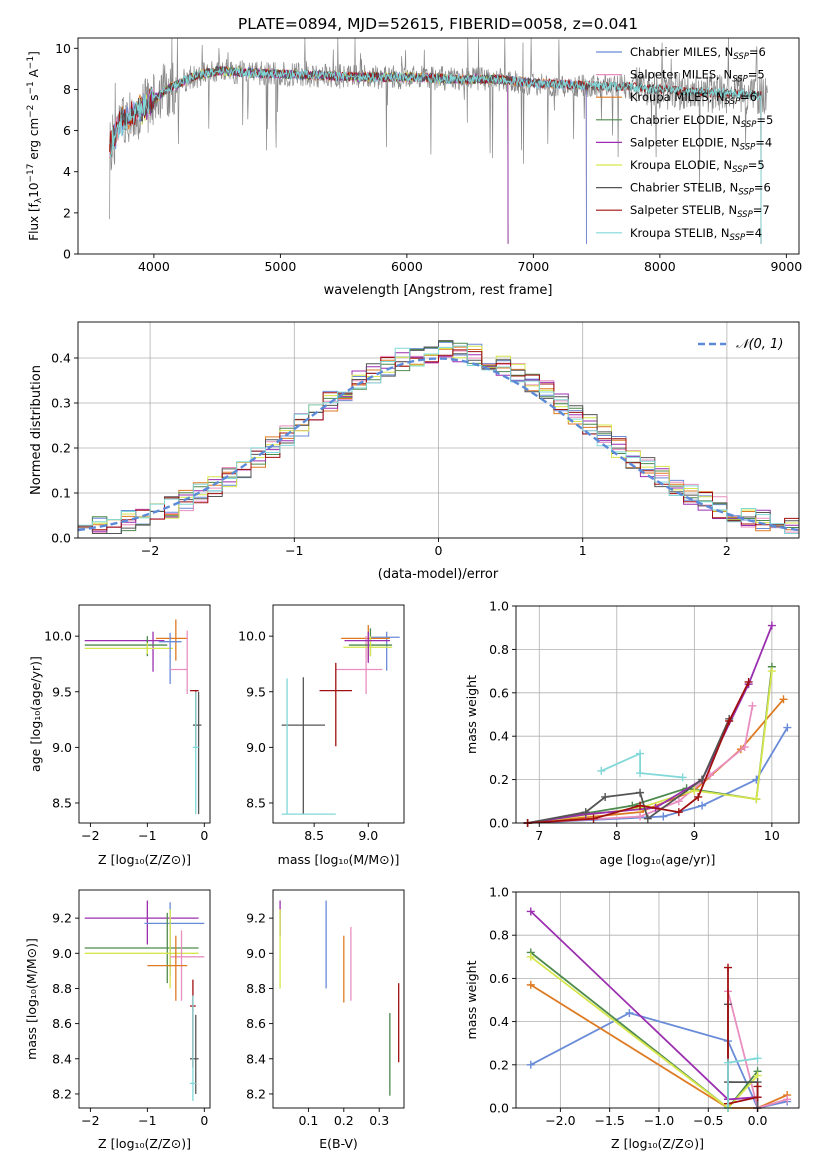 This screenshot has width=819, height=1170. What do you see at coordinates (308, 1120) in the screenshot?
I see `xtick-label: 0.1` at bounding box center [308, 1120].